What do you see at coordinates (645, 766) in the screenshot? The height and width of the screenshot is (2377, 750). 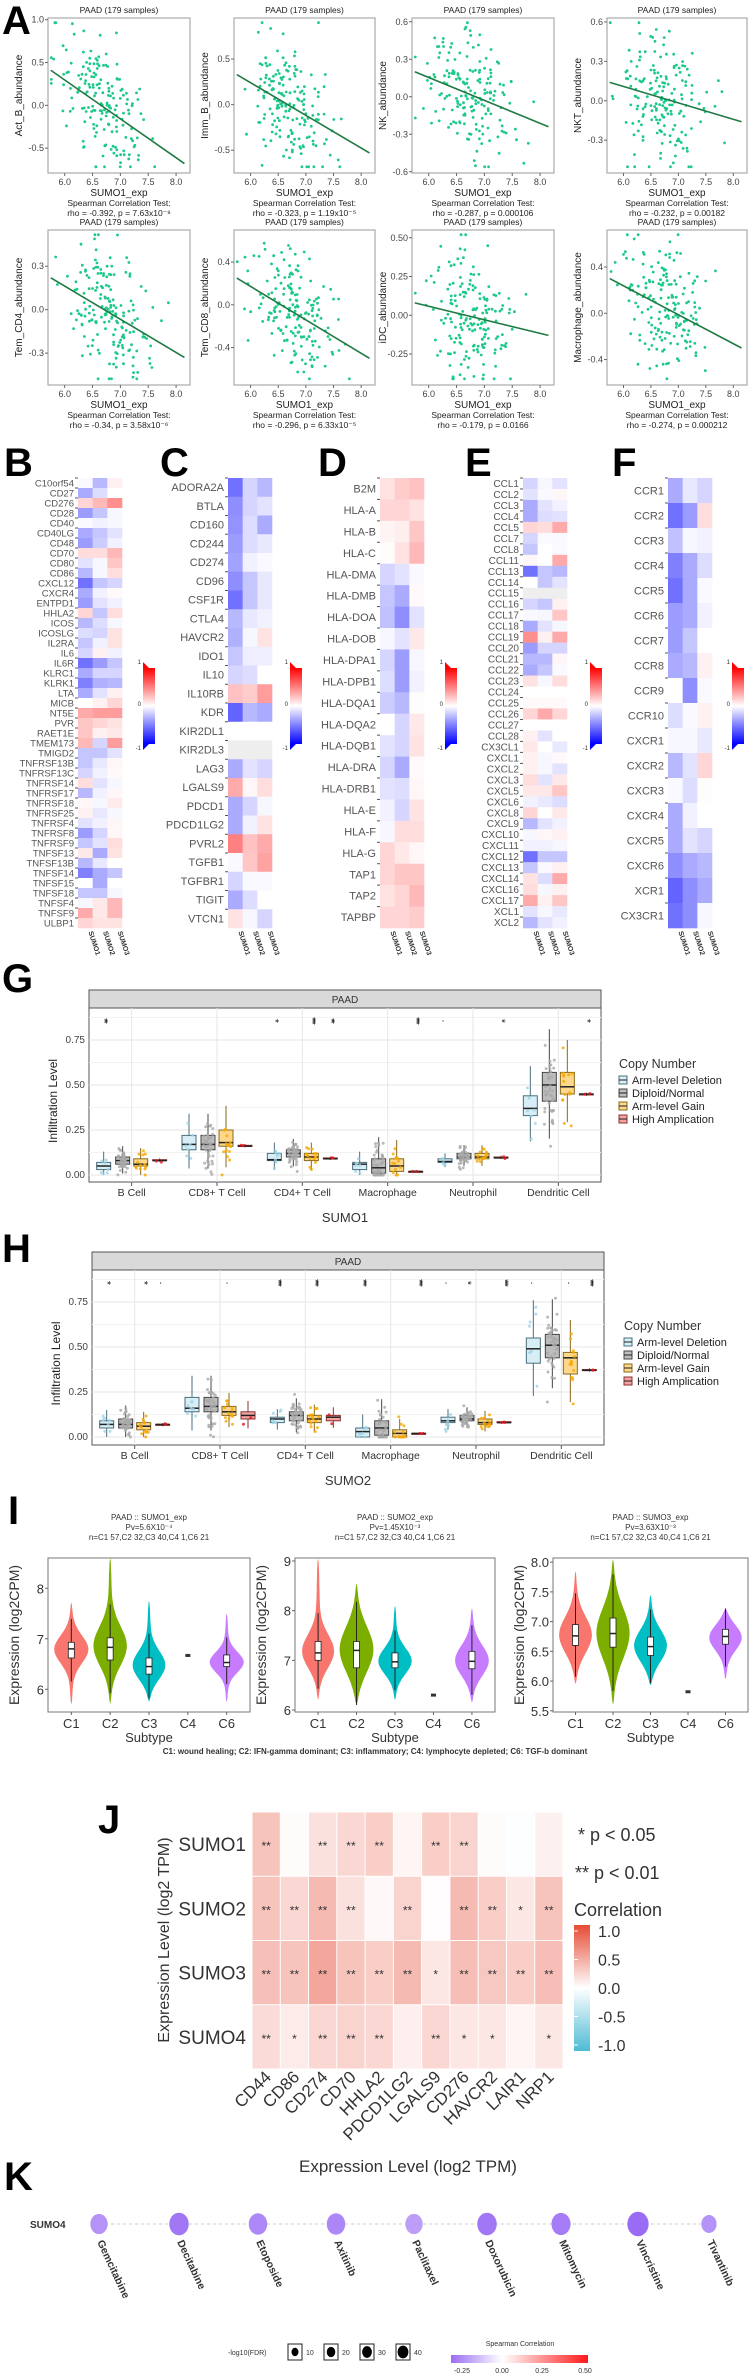 I see `gene-label: CXCR2` at bounding box center [645, 766].